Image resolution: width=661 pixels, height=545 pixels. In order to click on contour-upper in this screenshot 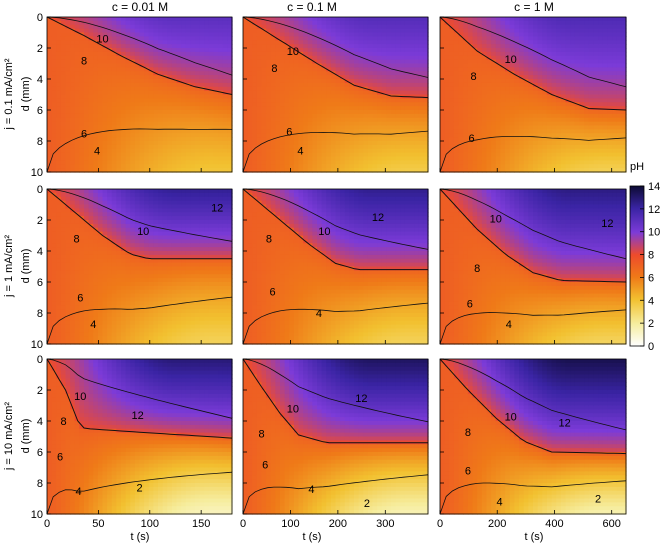, I will do `click(335, 47)`.